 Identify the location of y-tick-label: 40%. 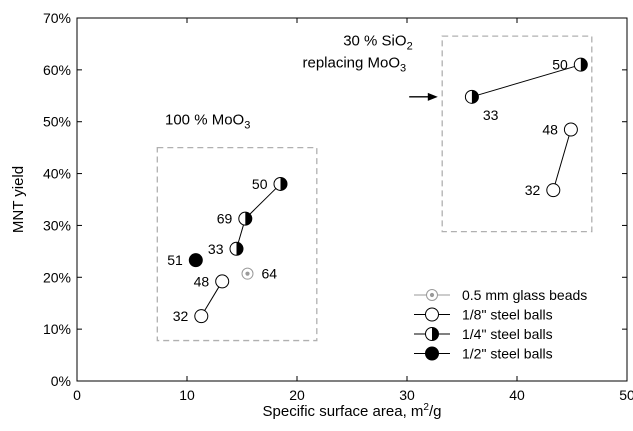
(57, 174).